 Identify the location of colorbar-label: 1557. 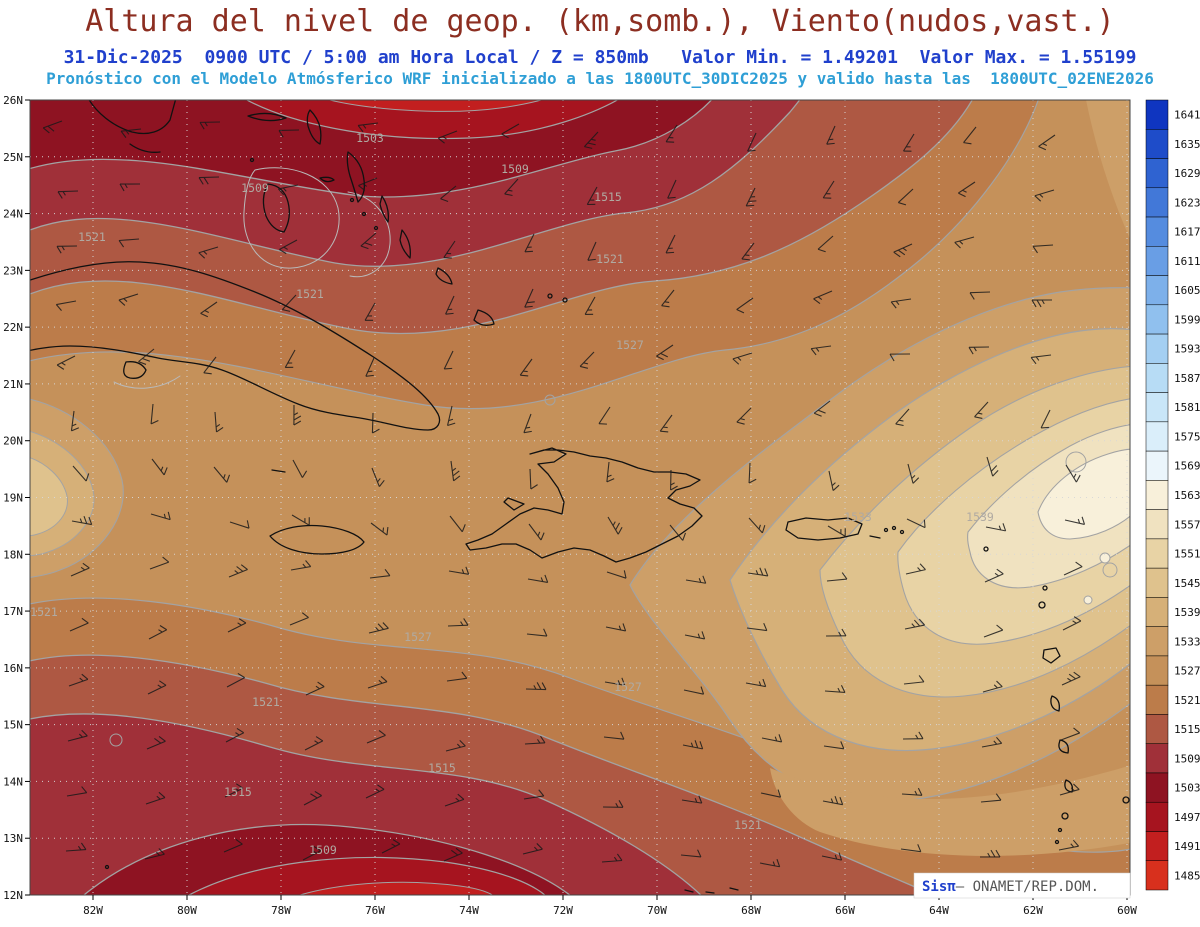
(1187, 524).